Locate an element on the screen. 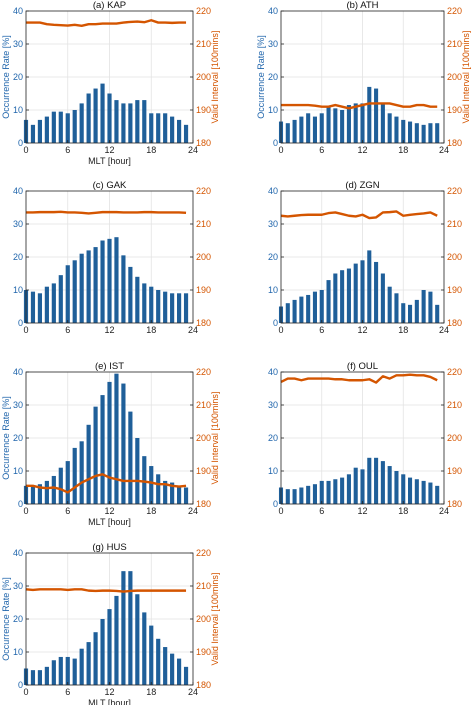 The height and width of the screenshot is (705, 474). chart-title: (c) GAK is located at coordinates (110, 185).